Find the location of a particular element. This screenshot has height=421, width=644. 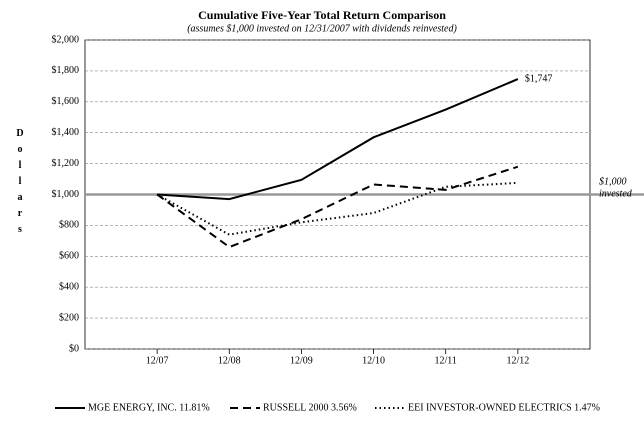

y-tick-label: $0 is located at coordinates (74, 348).